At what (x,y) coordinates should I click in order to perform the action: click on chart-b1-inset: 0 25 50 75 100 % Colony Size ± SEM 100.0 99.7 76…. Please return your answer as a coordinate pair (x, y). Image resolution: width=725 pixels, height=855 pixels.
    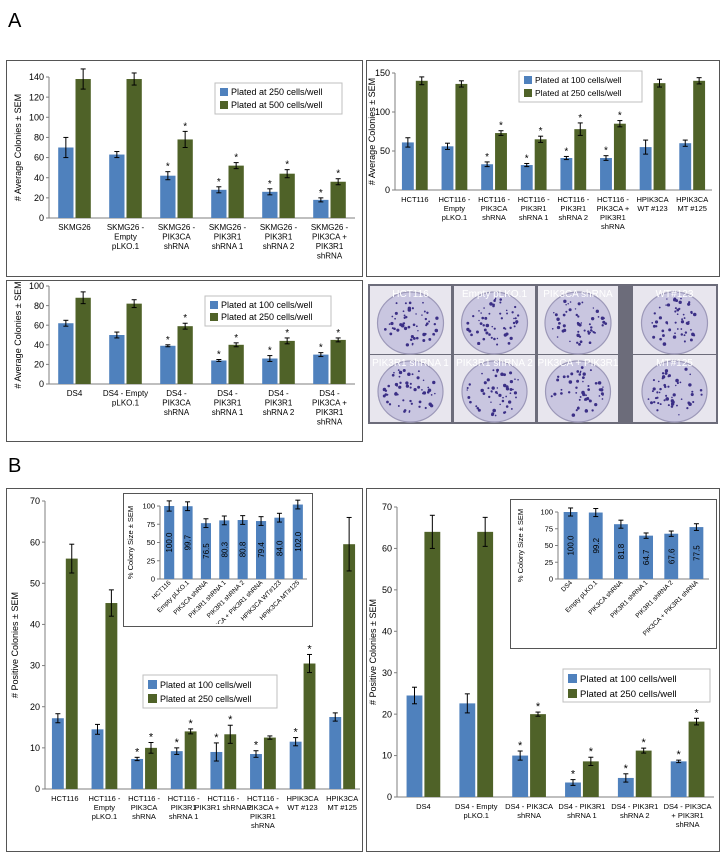
    Looking at the image, I should click on (216, 561).